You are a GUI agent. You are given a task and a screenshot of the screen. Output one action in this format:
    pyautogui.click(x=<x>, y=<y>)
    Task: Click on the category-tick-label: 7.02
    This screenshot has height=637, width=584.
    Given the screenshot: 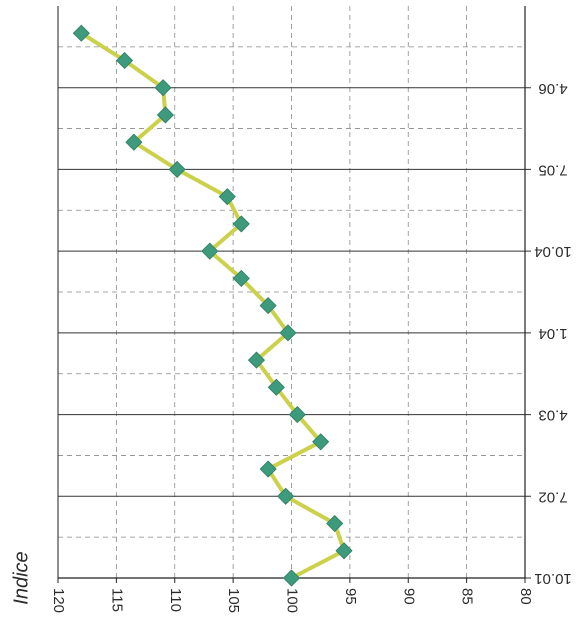 What is the action you would take?
    pyautogui.click(x=552, y=496)
    